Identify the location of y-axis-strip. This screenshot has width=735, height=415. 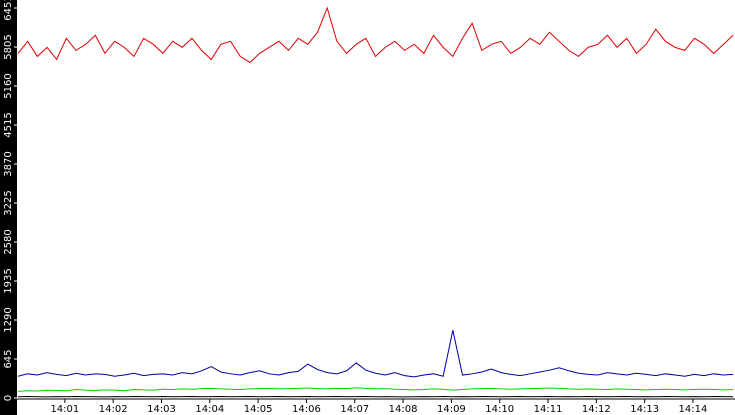
(8, 207).